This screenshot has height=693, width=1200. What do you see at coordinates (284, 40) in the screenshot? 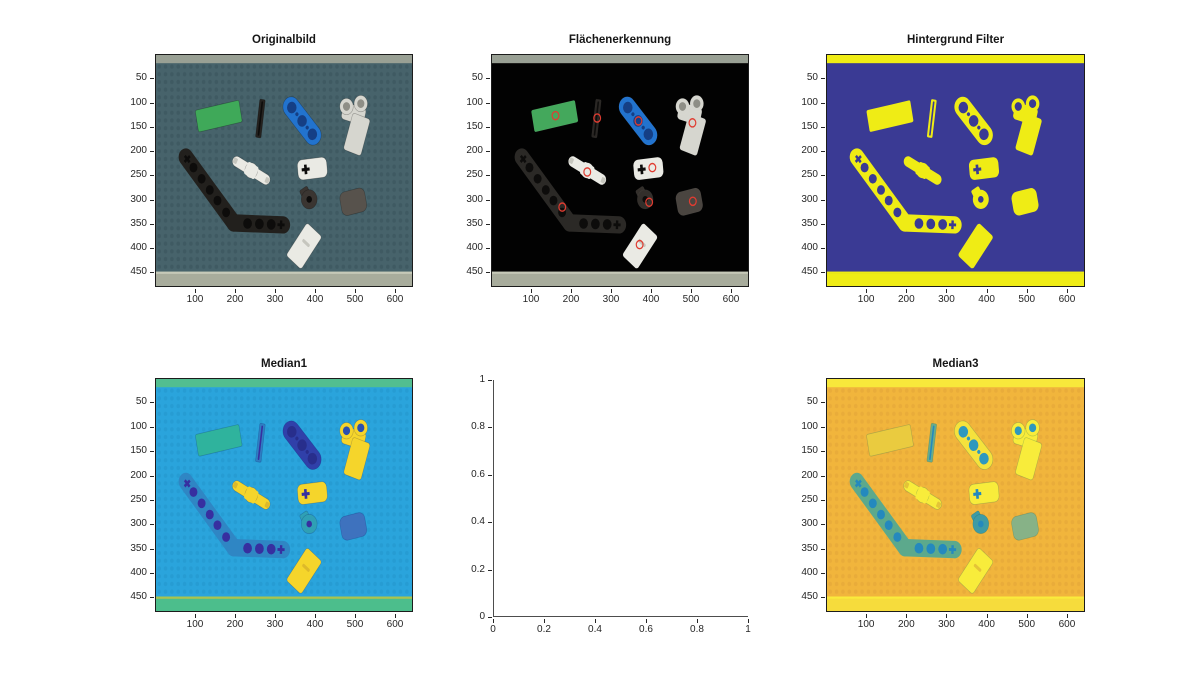
I see `subplot-title: Originalbild` at bounding box center [284, 40].